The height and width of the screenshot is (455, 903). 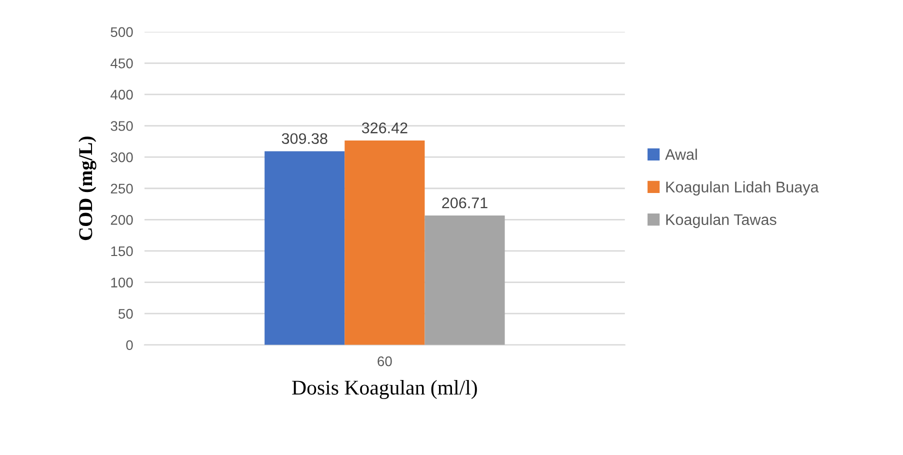 I want to click on legend-label: Awal, so click(x=681, y=154).